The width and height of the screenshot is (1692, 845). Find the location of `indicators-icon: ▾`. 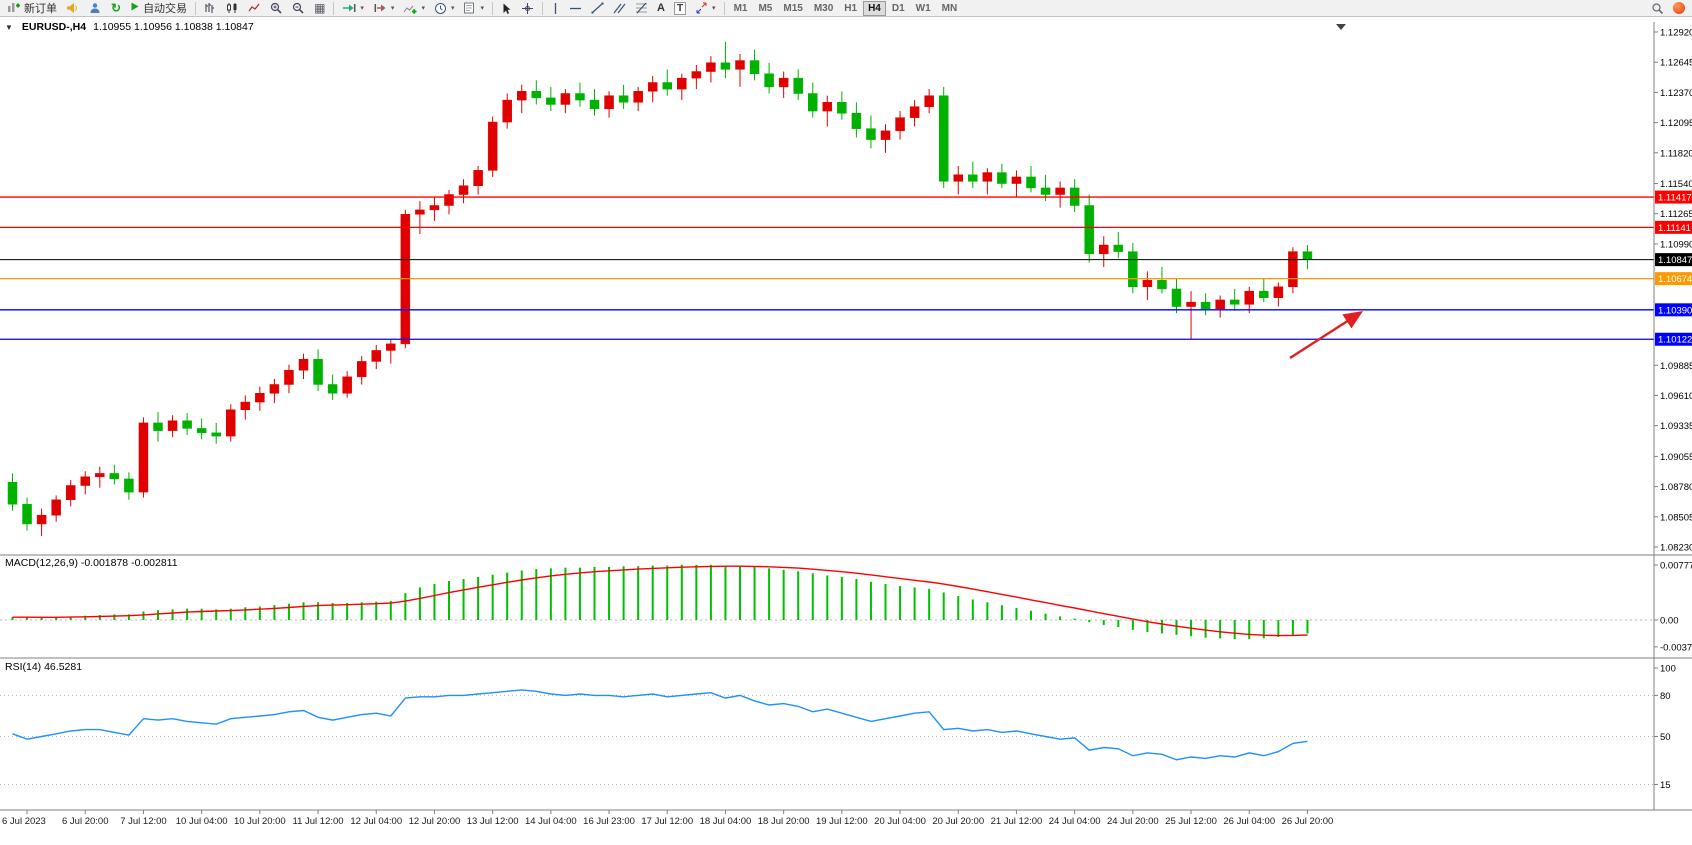

indicators-icon: ▾ is located at coordinates (414, 8).